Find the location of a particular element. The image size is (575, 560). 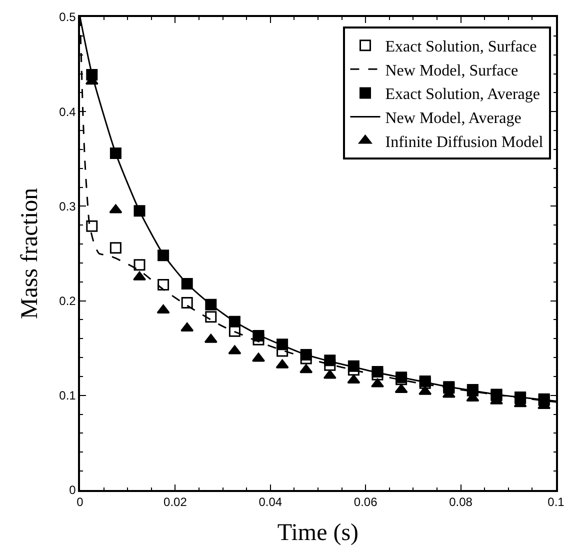

y-tick-label: 0.1 is located at coordinates (67, 395).